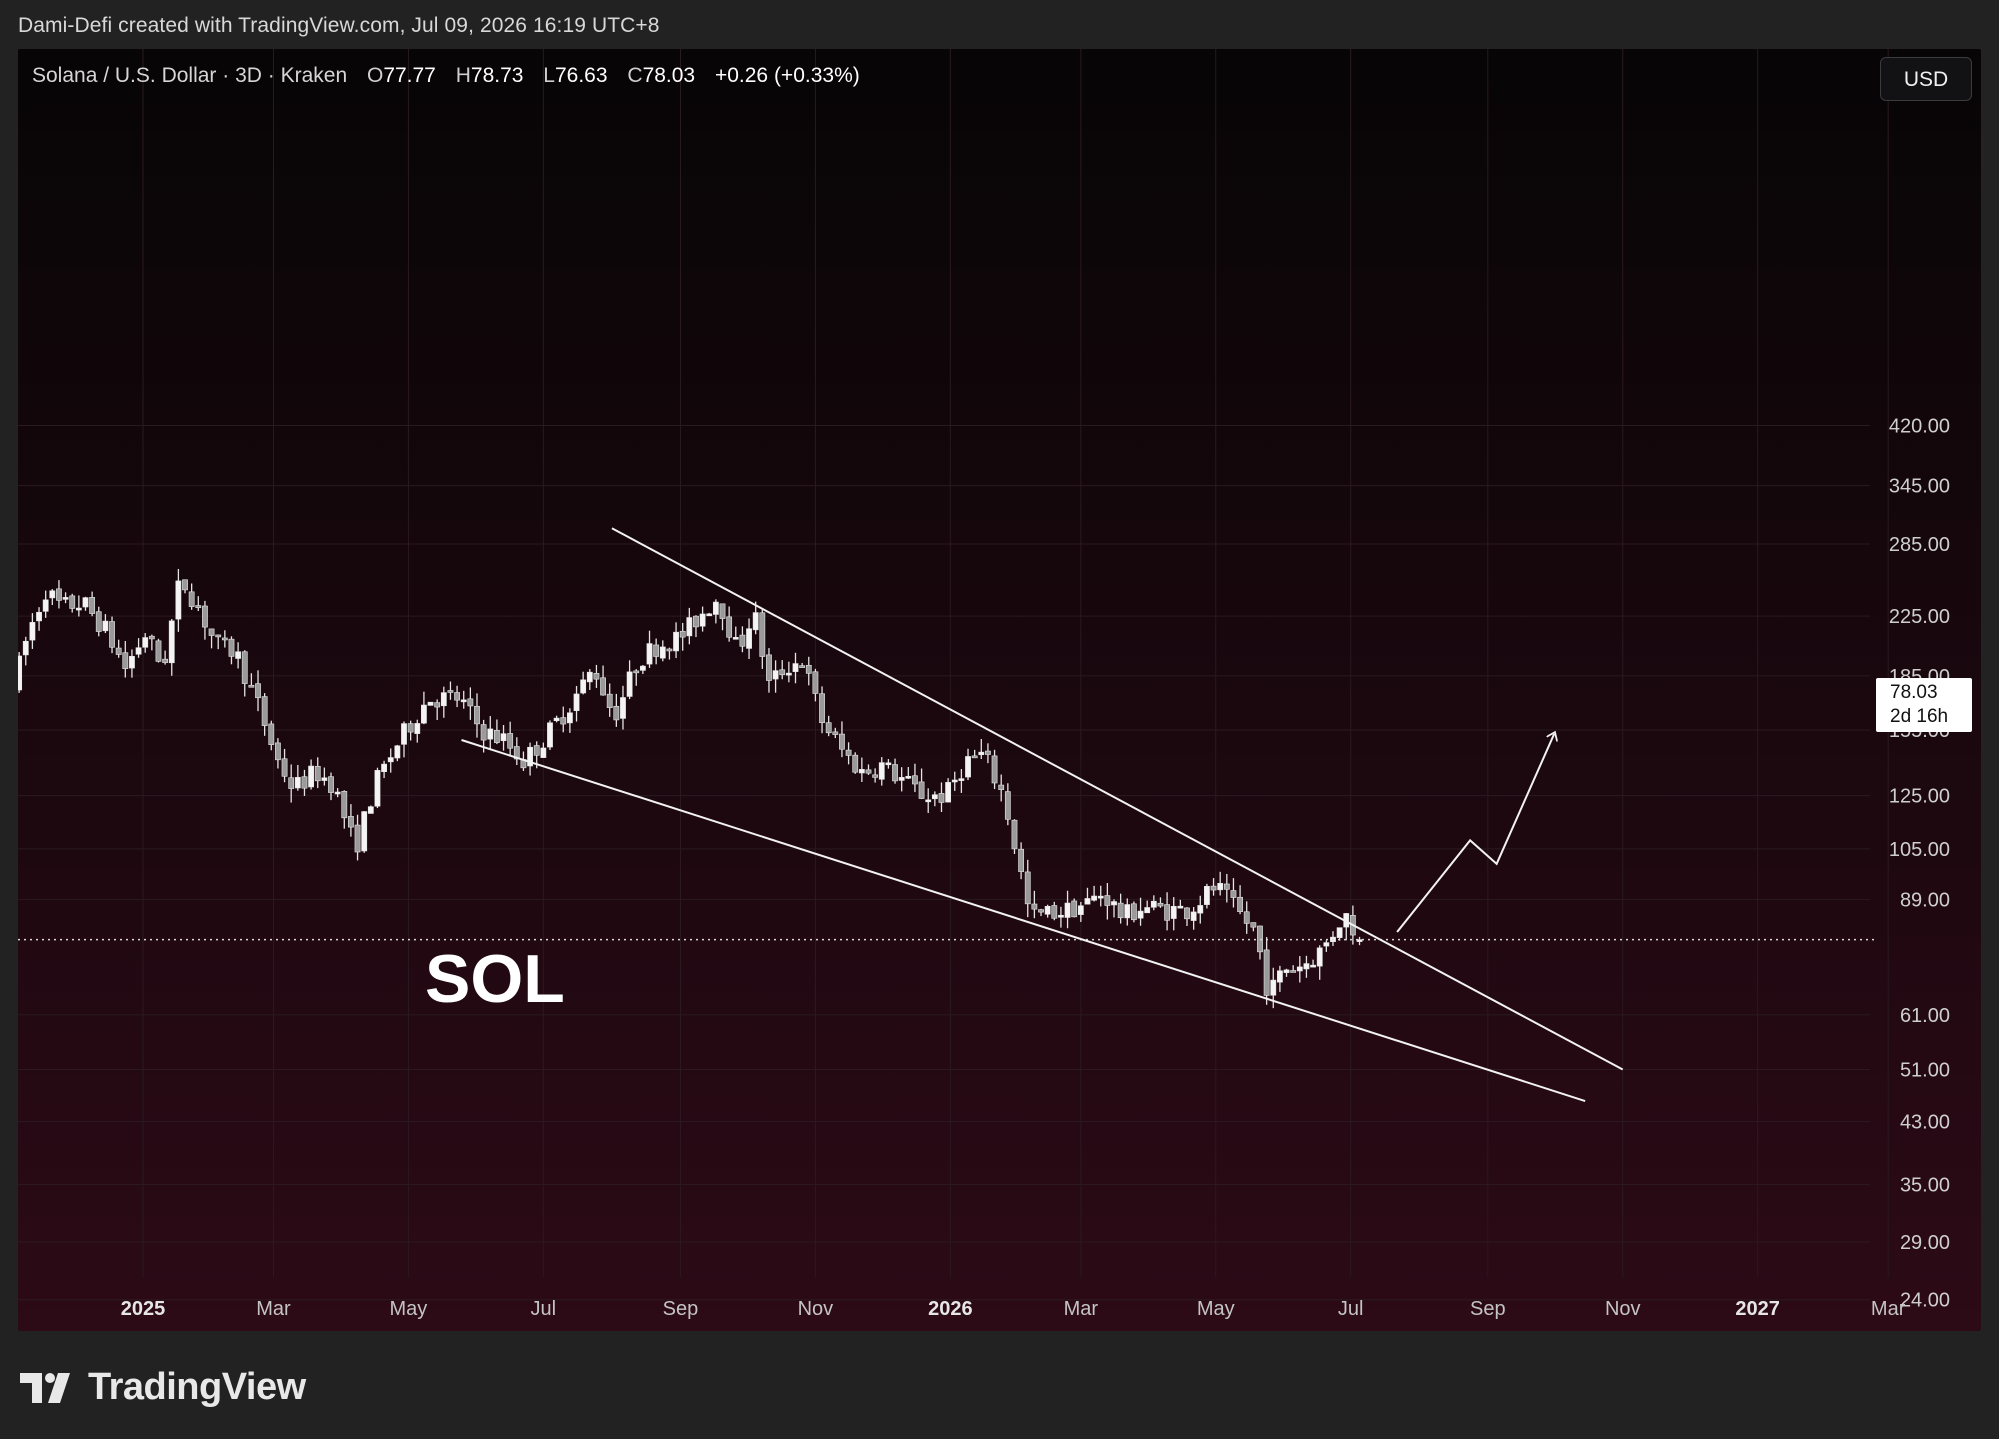  What do you see at coordinates (1926, 79) in the screenshot?
I see `currency-button: USD` at bounding box center [1926, 79].